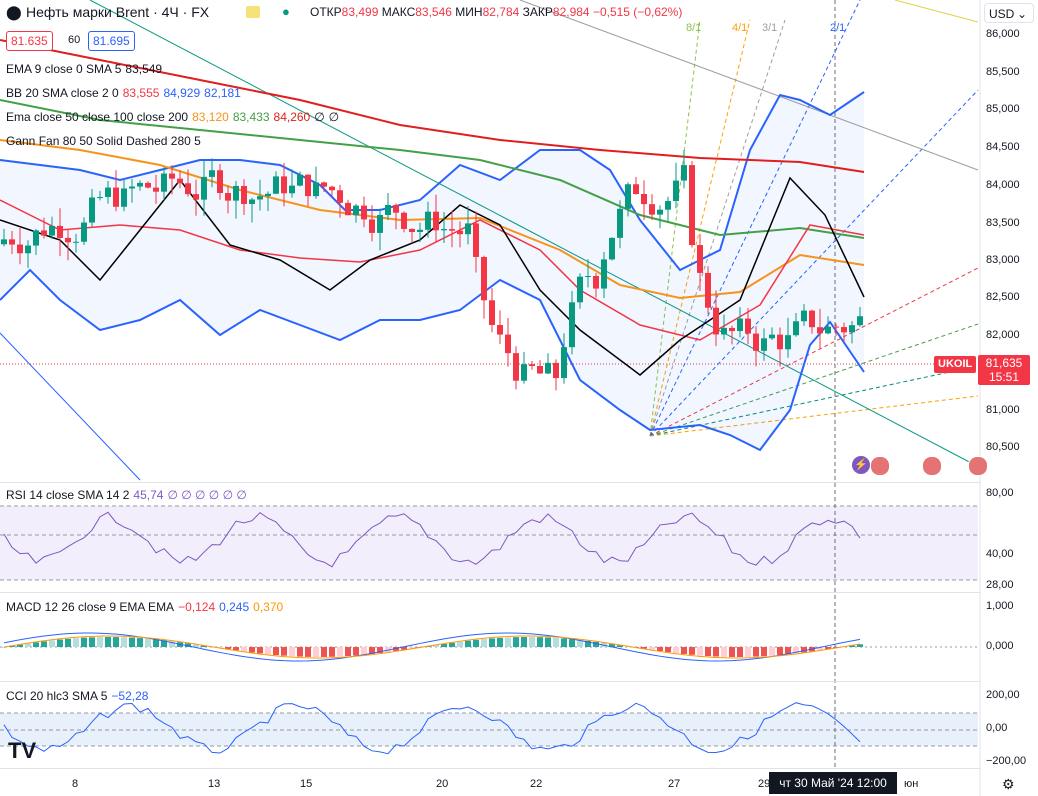 This screenshot has width=1038, height=796. I want to click on rsi-axis-label: 40,00, so click(1000, 554).